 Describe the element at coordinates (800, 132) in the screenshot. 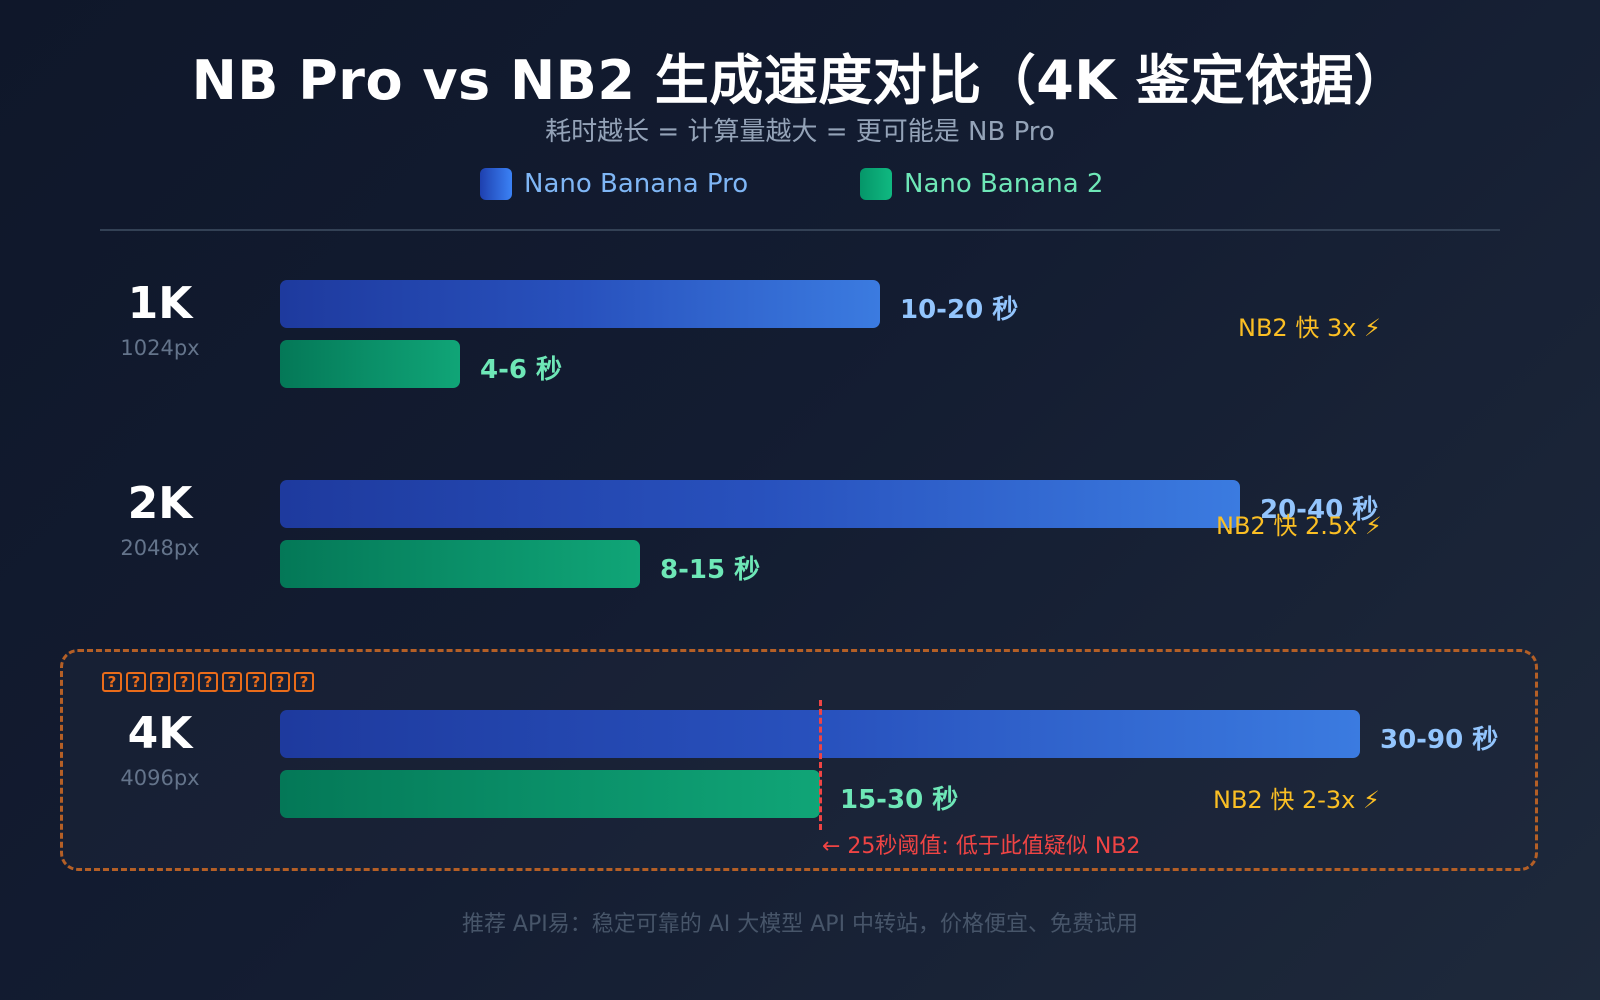

I see `chart-subtitle: 耗时越长 = 计算量越大 = 更可能是 NB Pro` at that location.